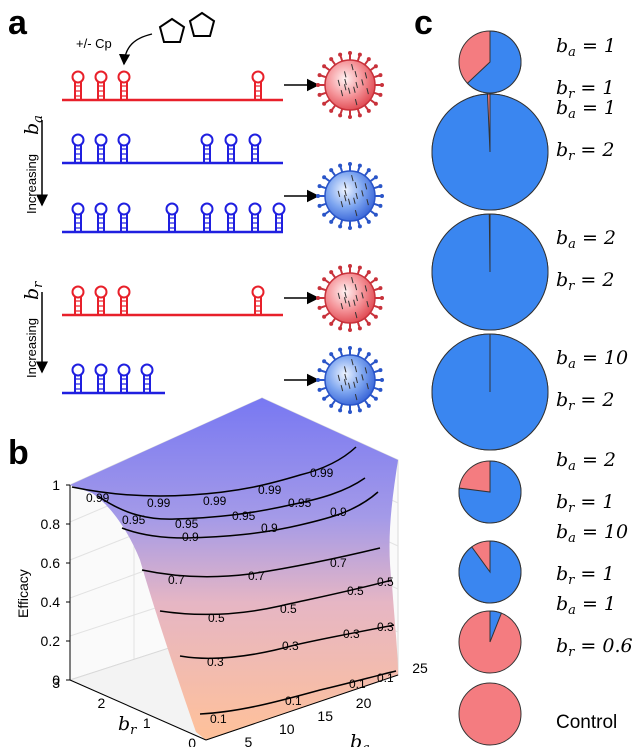 The width and height of the screenshot is (635, 747). What do you see at coordinates (94, 43) in the screenshot?
I see `cp-label: +/- Cp` at bounding box center [94, 43].